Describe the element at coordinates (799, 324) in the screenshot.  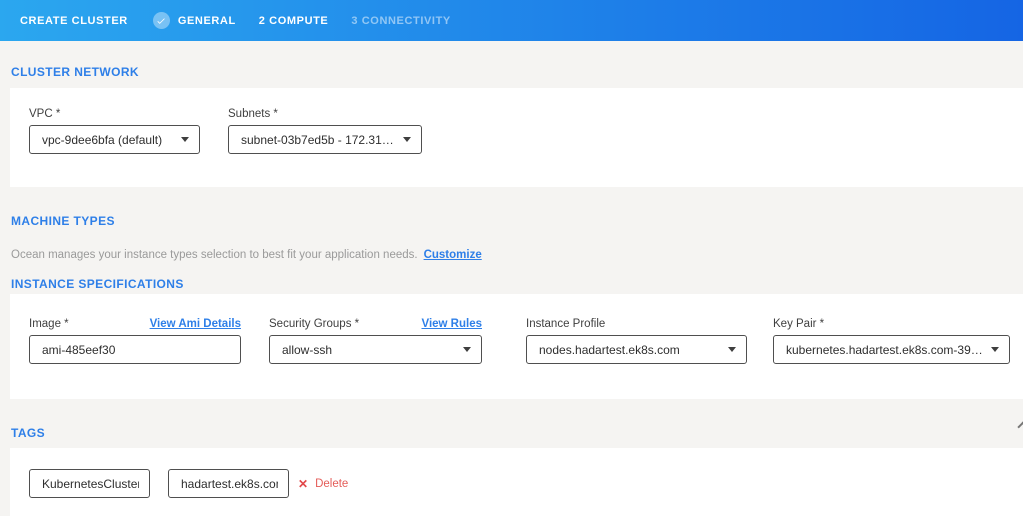
I see `key-pair-label: Key Pair *` at that location.